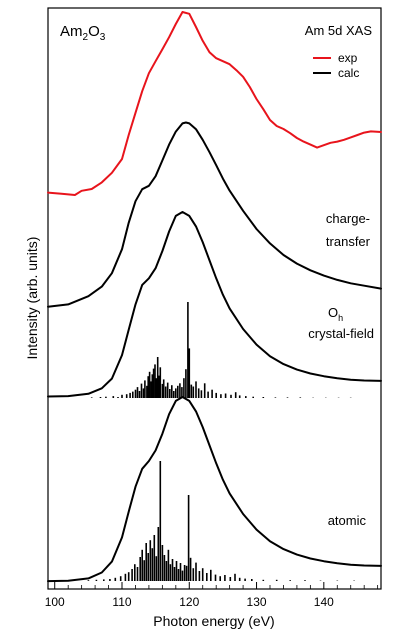 The height and width of the screenshot is (634, 415). What do you see at coordinates (348, 218) in the screenshot?
I see `label-charge-transfer-1: charge-` at bounding box center [348, 218].